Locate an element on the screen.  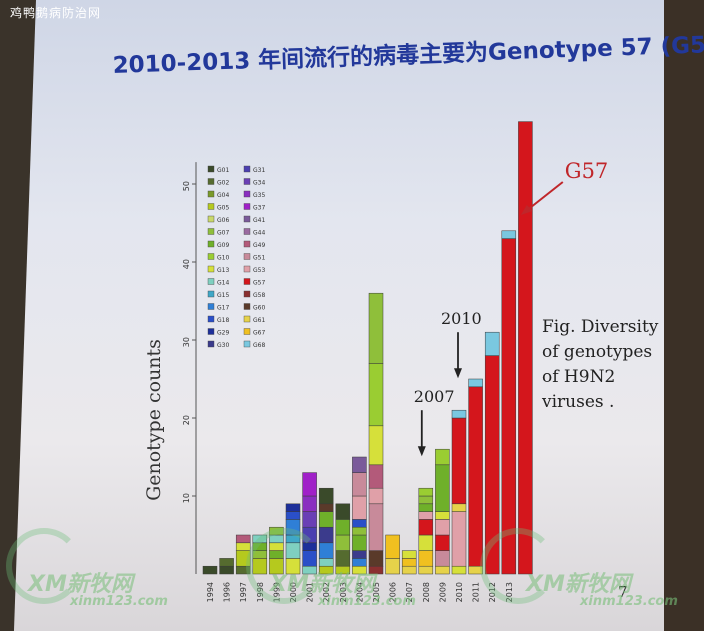
legend-label: G35 is located at coordinates (259, 195).